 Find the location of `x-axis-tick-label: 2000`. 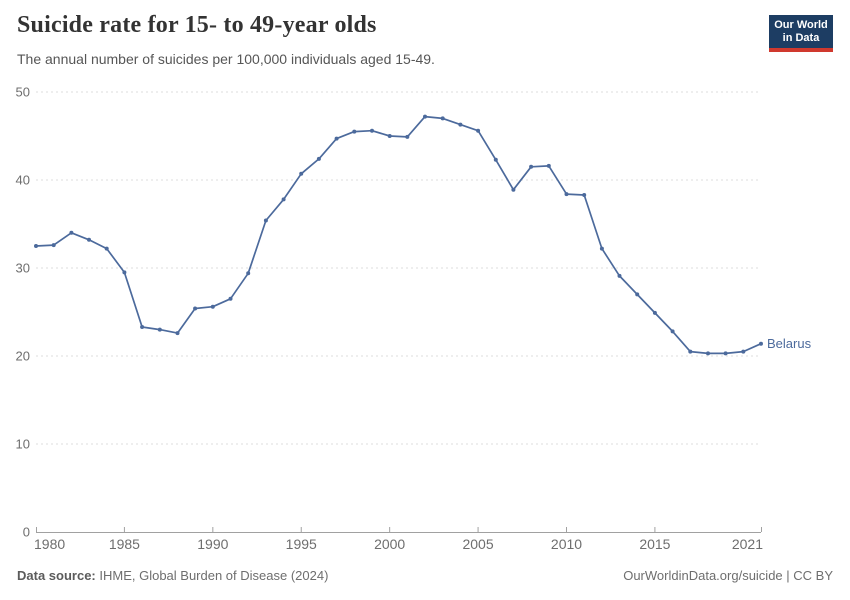

x-axis-tick-label: 2000 is located at coordinates (389, 544).